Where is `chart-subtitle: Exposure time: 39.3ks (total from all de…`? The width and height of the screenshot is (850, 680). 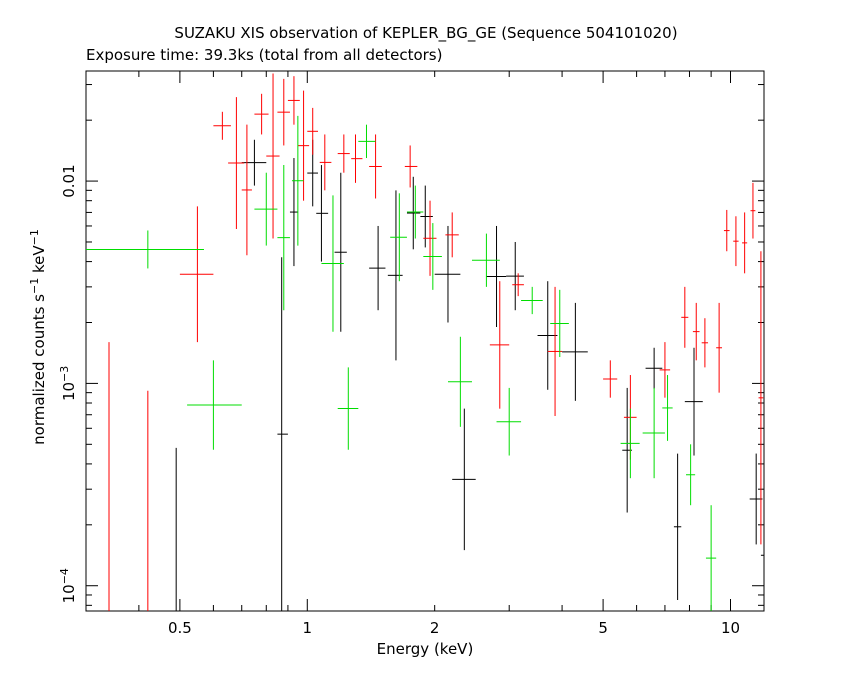
chart-subtitle: Exposure time: 39.3ks (total from all de… is located at coordinates (264, 55).